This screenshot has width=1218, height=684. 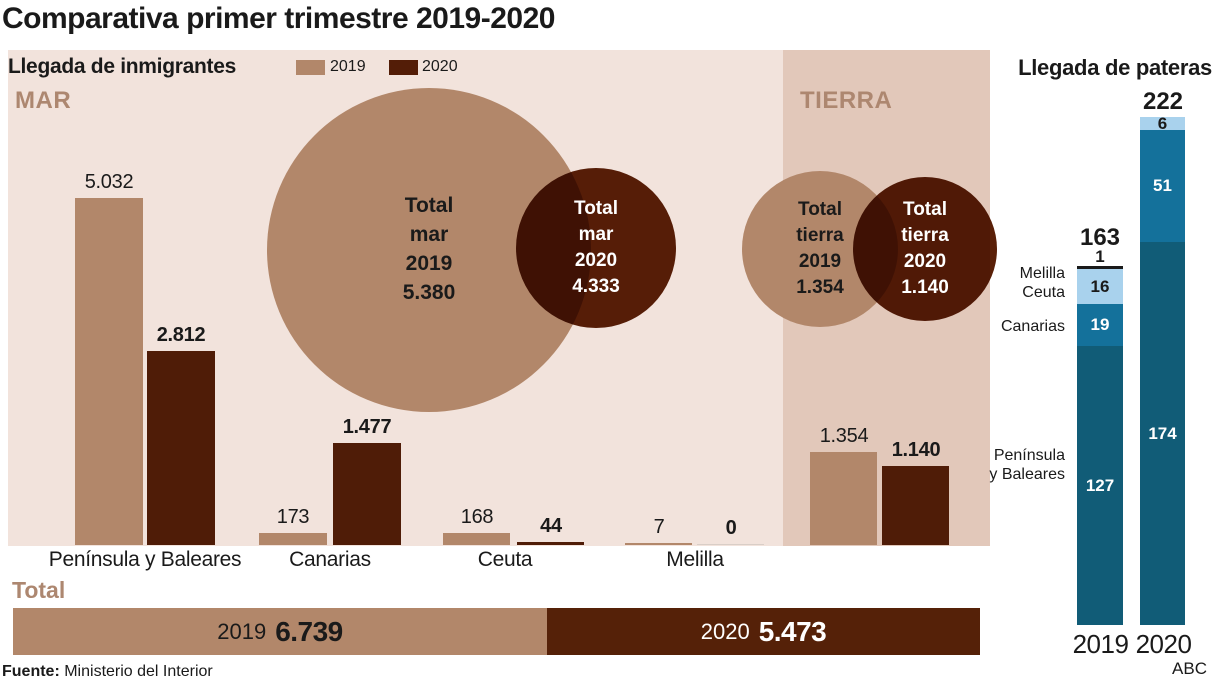 What do you see at coordinates (109, 182) in the screenshot?
I see `value-peninsula-2019: 5.032` at bounding box center [109, 182].